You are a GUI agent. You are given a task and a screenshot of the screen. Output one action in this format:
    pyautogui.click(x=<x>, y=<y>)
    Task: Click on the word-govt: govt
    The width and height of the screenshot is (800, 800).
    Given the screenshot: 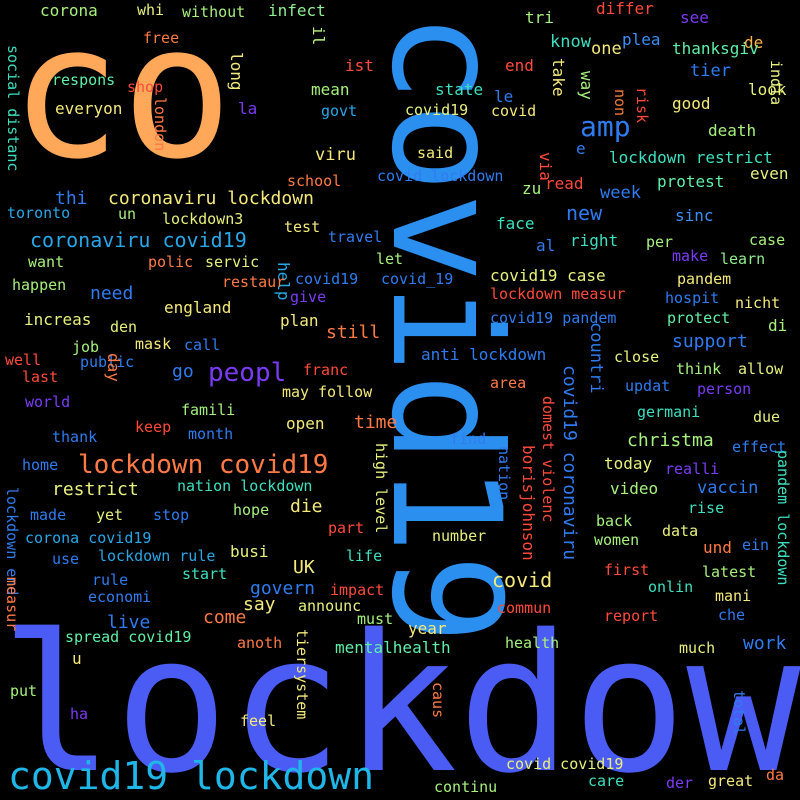 What is the action you would take?
    pyautogui.click(x=339, y=111)
    